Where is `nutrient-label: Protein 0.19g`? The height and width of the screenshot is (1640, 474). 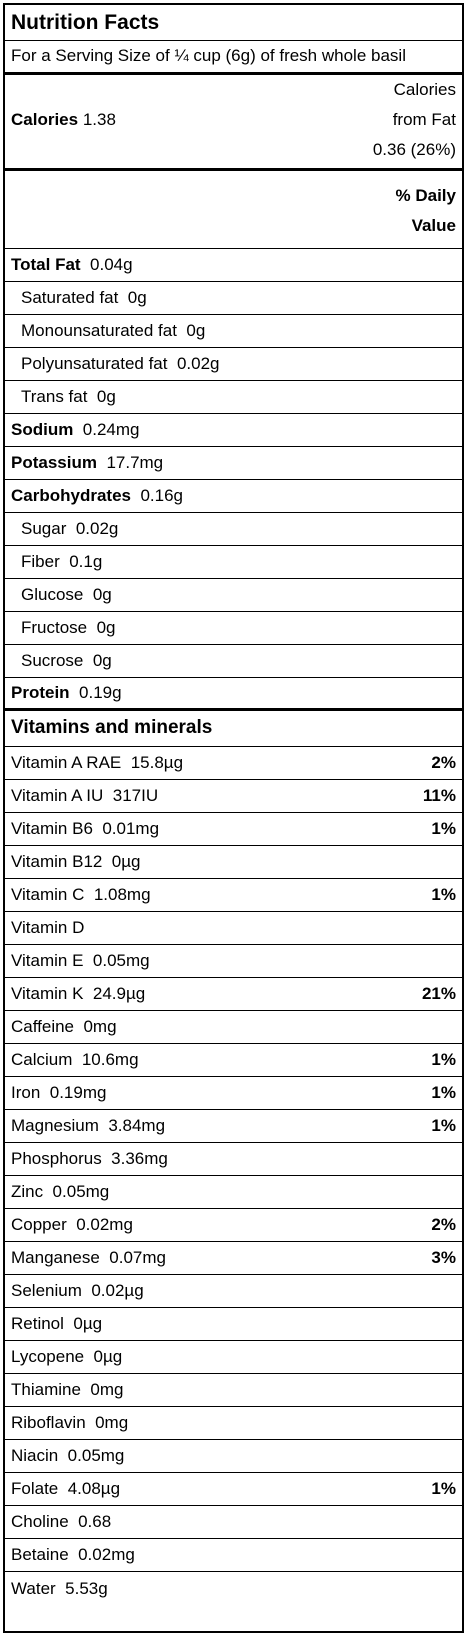
nutrient-label: Protein 0.19g is located at coordinates (66, 693).